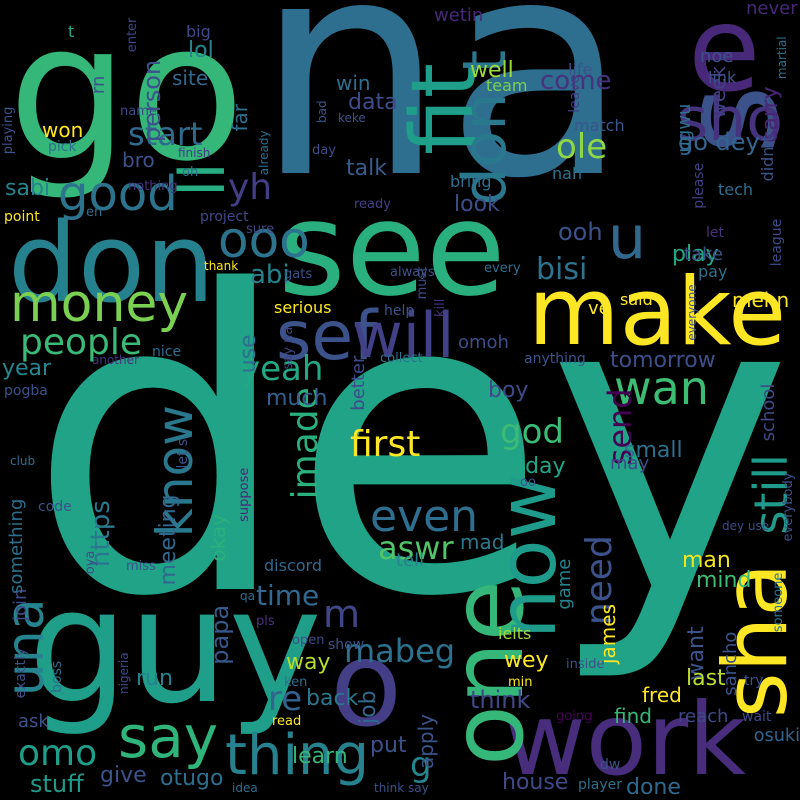 This screenshot has width=800, height=800. I want to click on word-o: o, so click(366, 684).